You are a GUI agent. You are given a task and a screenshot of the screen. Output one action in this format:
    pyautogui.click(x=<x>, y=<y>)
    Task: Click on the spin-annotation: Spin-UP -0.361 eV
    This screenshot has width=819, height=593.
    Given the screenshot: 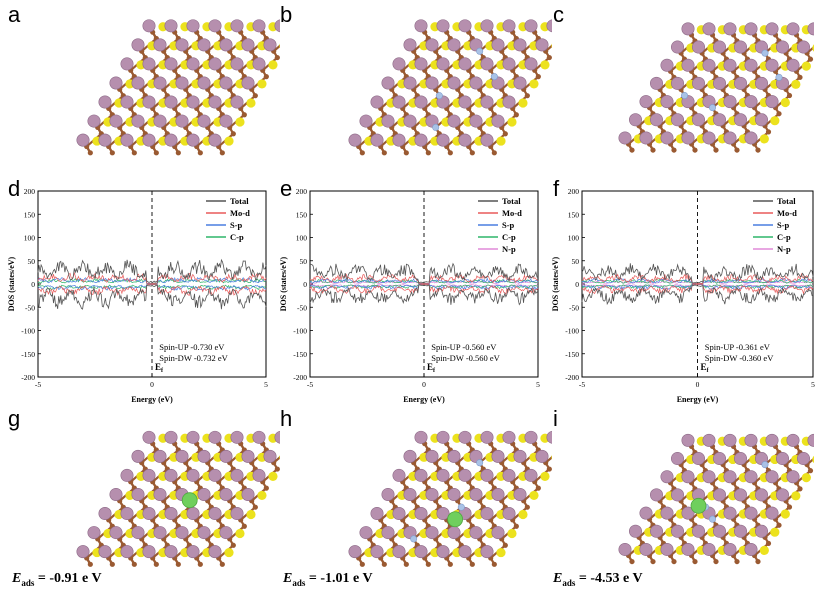 What is the action you would take?
    pyautogui.click(x=738, y=347)
    